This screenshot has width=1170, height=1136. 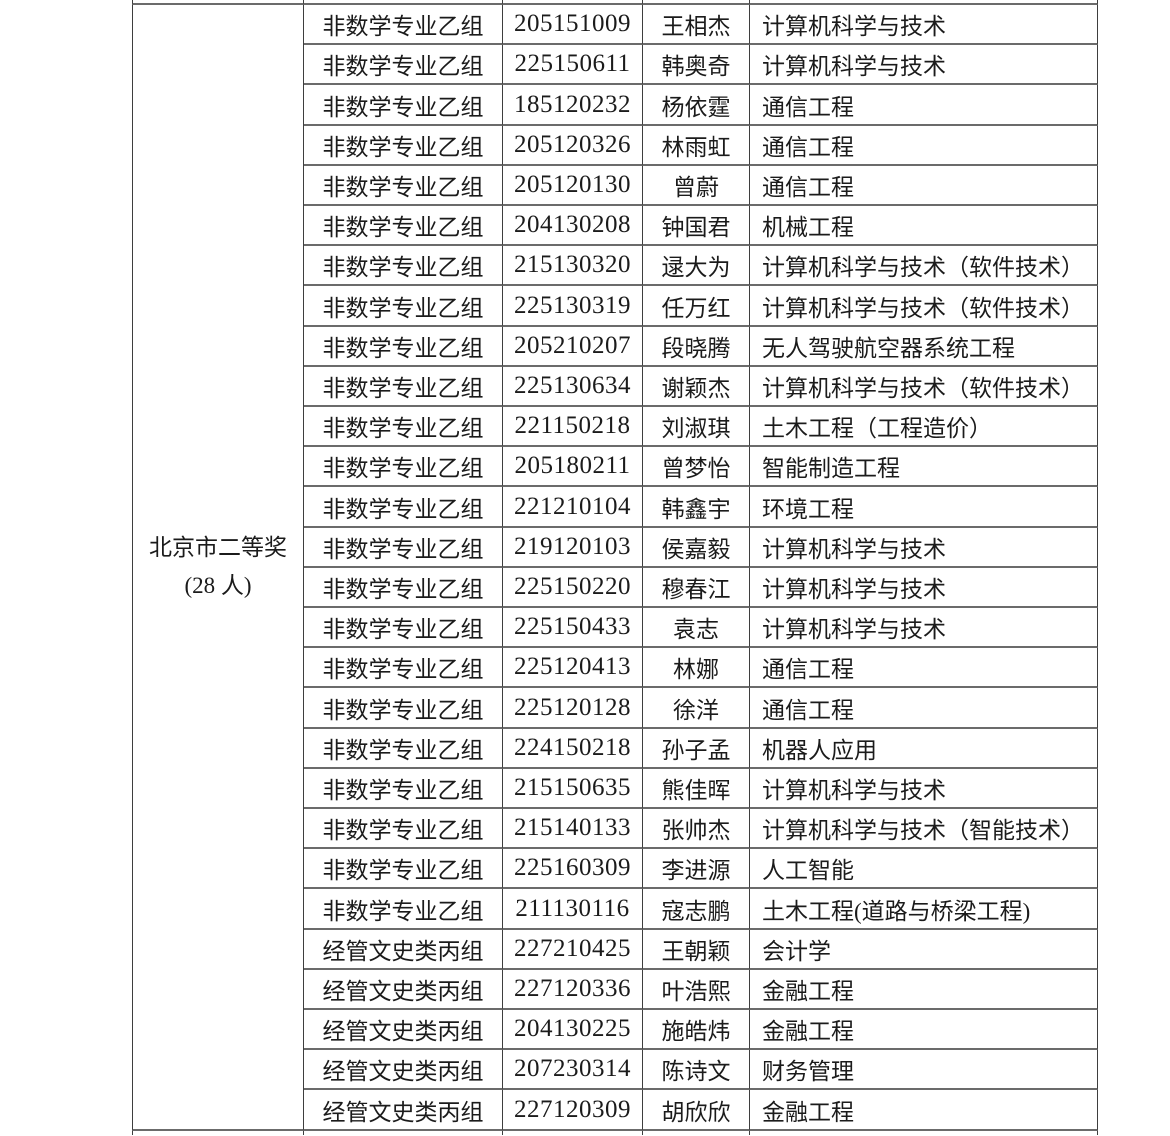 What do you see at coordinates (696, 65) in the screenshot?
I see `student-name-cell: 韩奥奇` at bounding box center [696, 65].